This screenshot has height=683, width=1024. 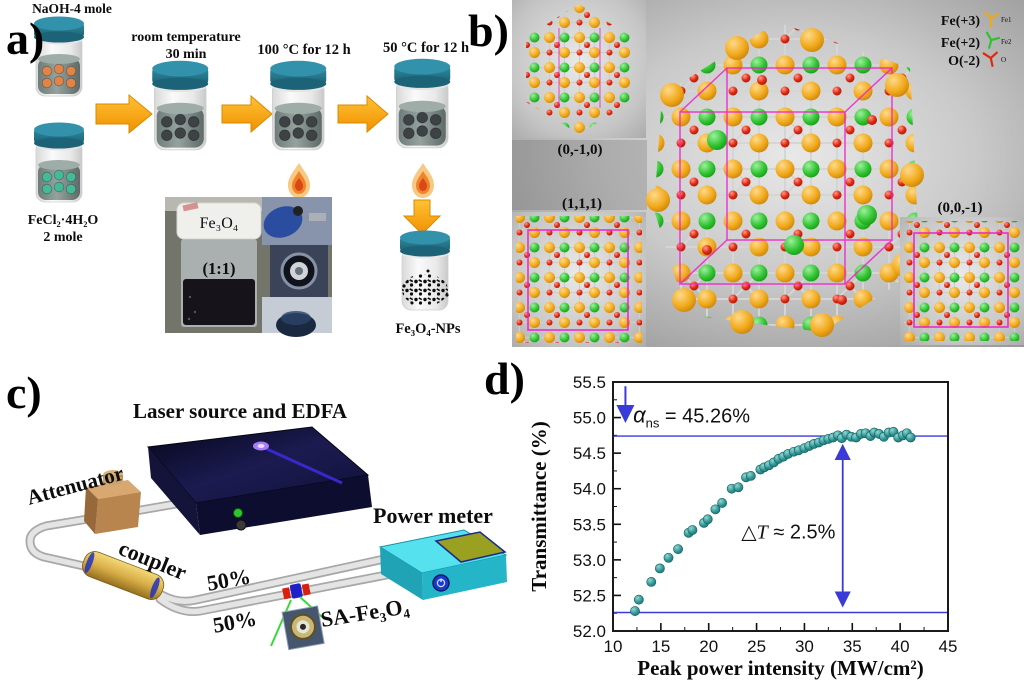 I want to click on legend-fe2-tag: Fe2, so click(x=1006, y=42).